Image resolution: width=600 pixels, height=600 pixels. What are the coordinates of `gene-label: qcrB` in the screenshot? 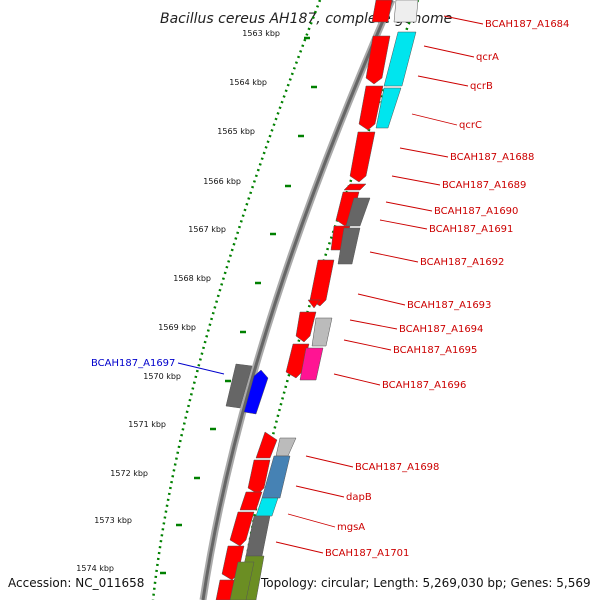 It's located at (481, 86).